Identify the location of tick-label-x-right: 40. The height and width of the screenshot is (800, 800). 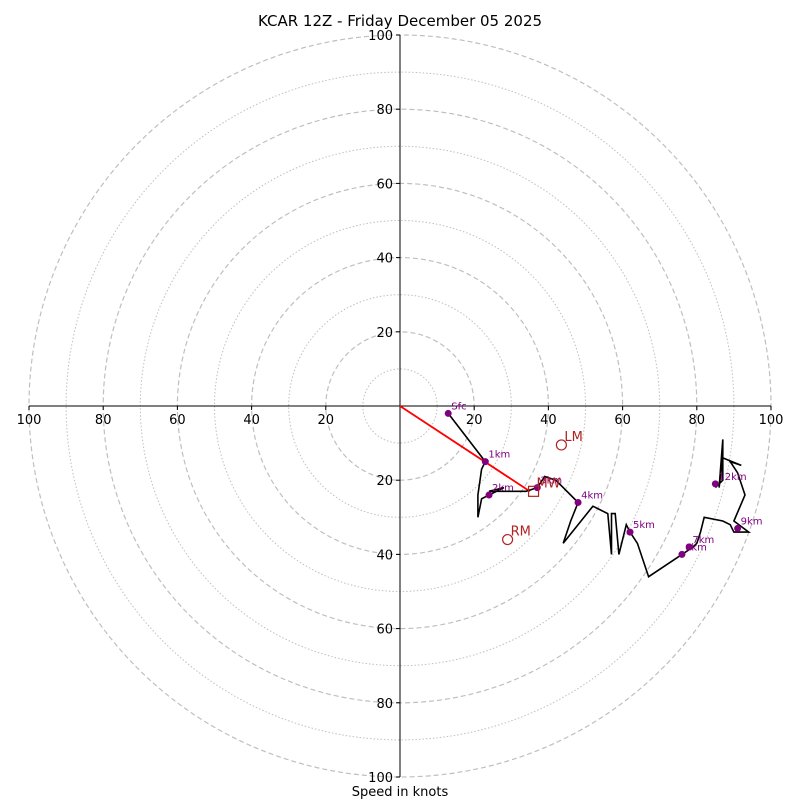
(548, 420).